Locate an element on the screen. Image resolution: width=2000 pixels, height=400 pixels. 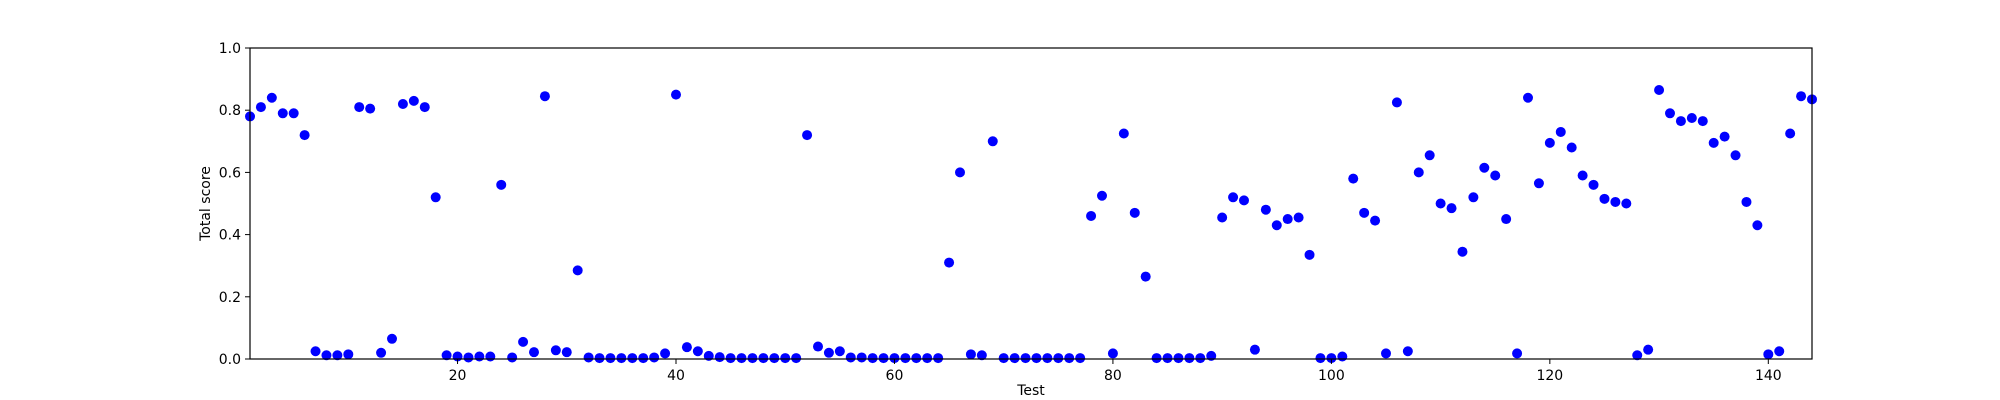
x-tick-label: 20 is located at coordinates (458, 376).